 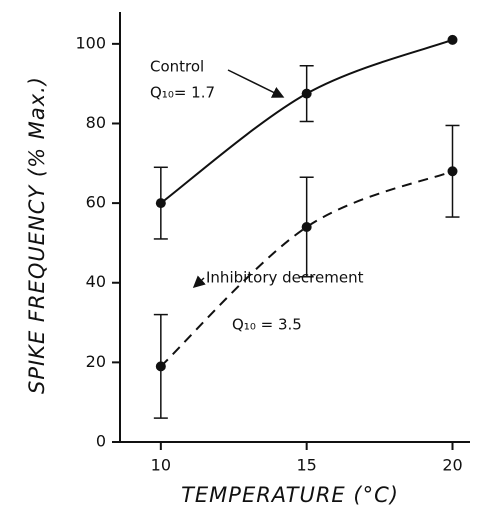 What do you see at coordinates (177, 67) in the screenshot?
I see `series-label: Control` at bounding box center [177, 67].